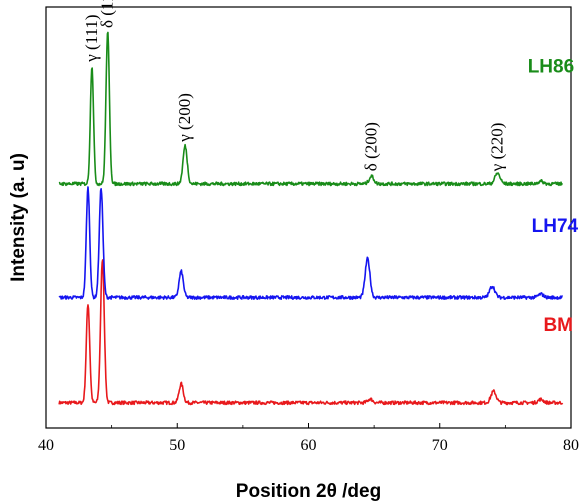  What do you see at coordinates (558, 325) in the screenshot?
I see `series-label-bm: BM` at bounding box center [558, 325].